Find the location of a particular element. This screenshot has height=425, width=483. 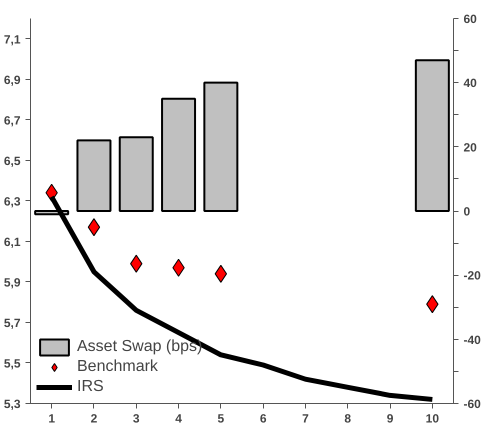

y-tick-label: 5,7 is located at coordinates (12, 323).